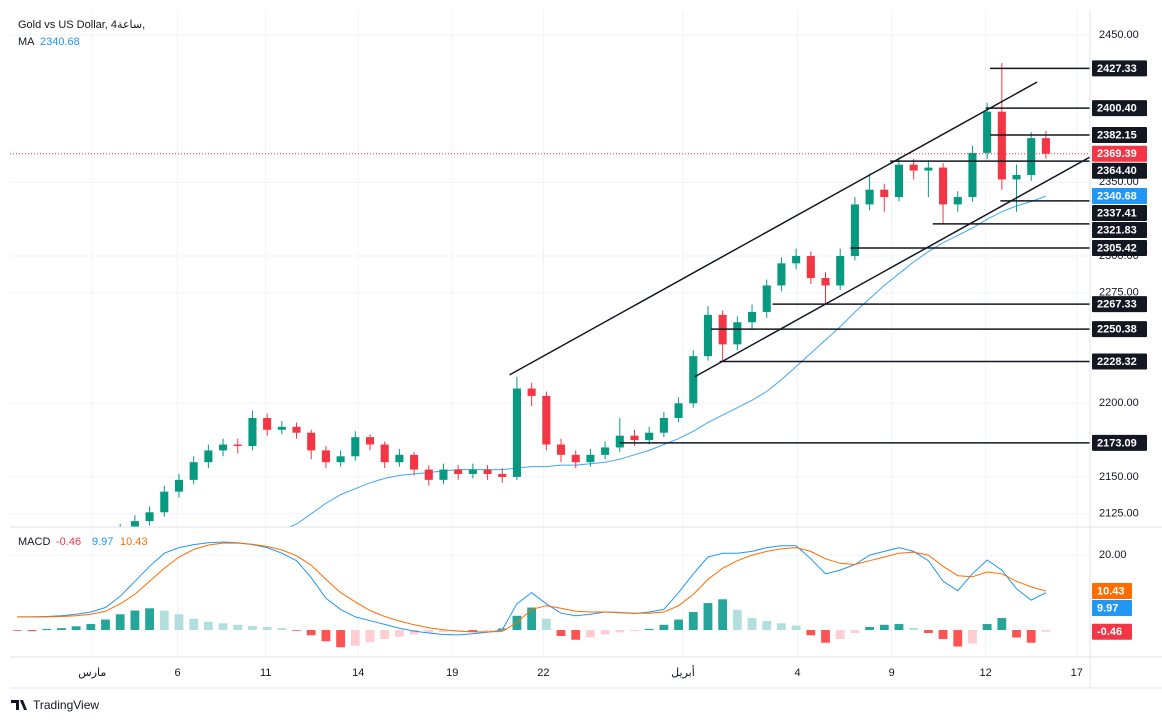  I want to click on y-tick-label: 2275.00, so click(1119, 293).